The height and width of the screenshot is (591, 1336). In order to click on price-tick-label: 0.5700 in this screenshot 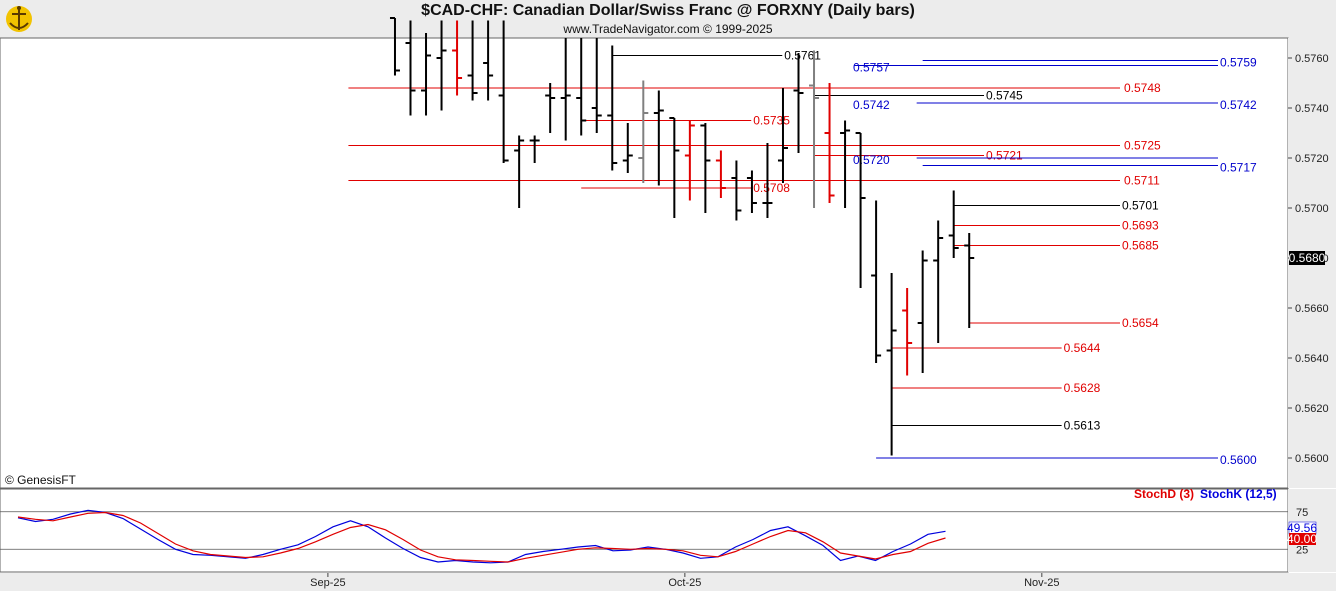, I will do `click(1312, 209)`.